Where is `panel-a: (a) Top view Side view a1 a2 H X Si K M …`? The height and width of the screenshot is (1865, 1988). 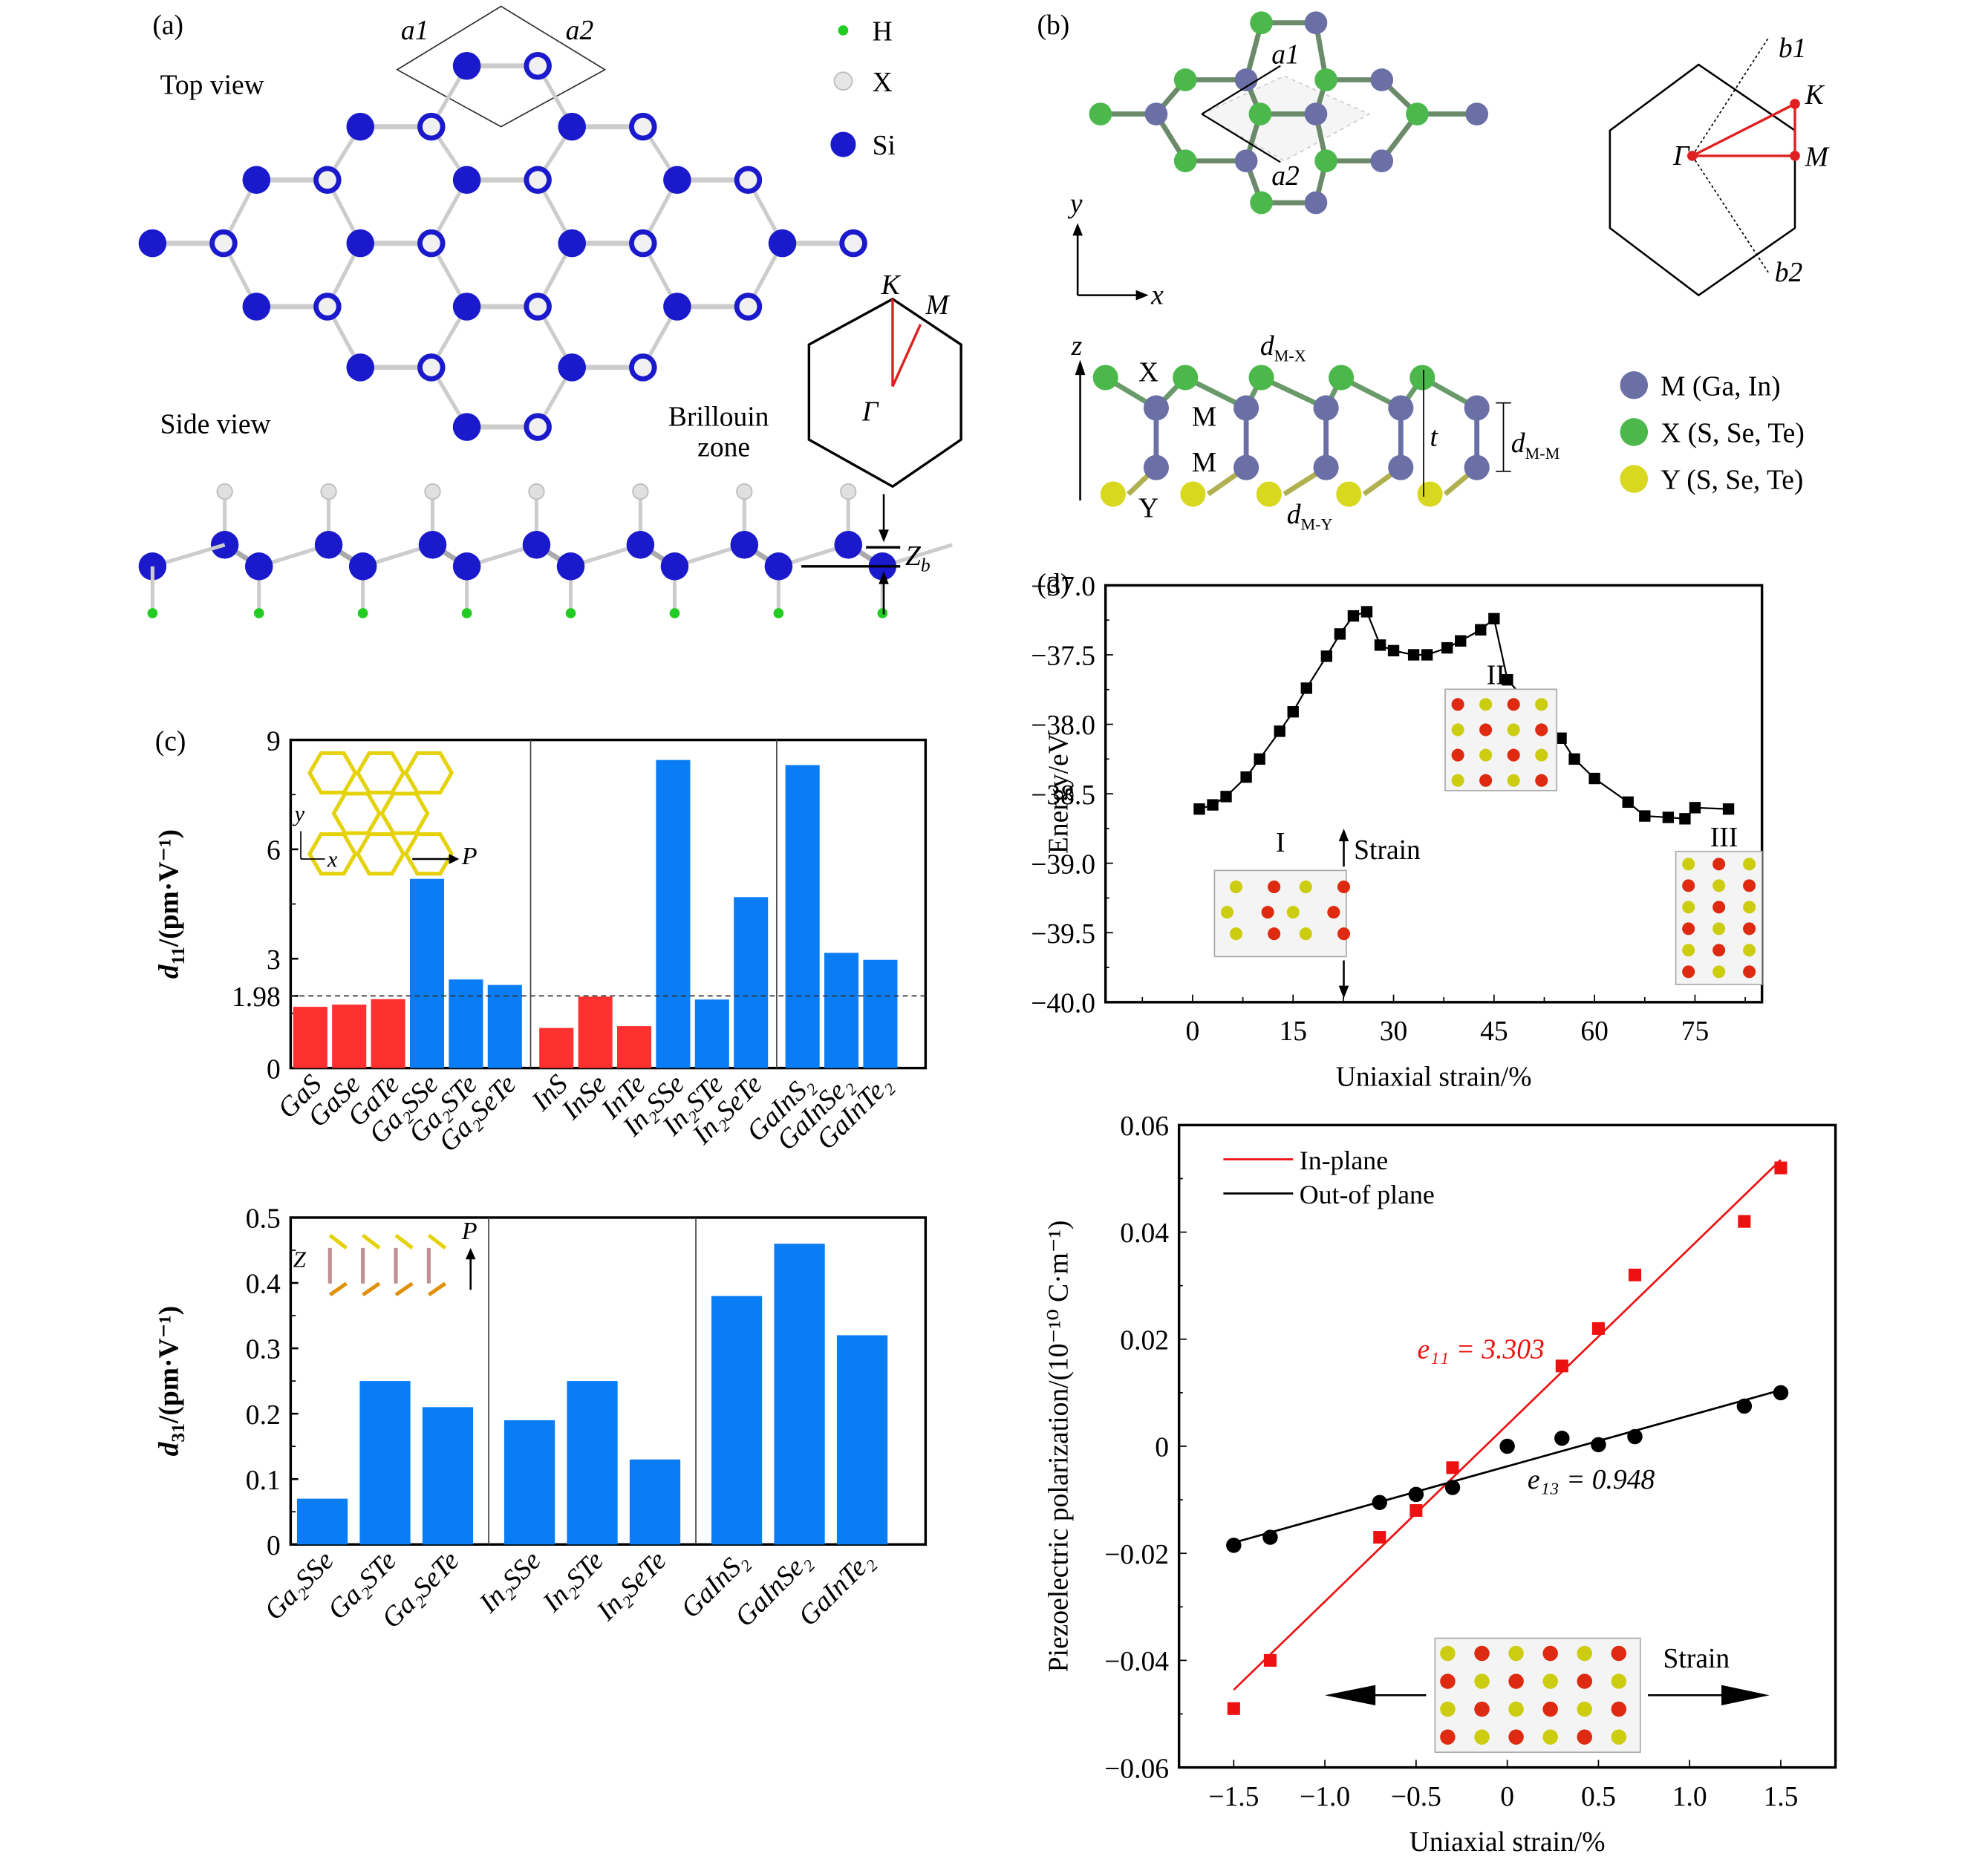 panel-a: (a) Top view Side view a1 a2 H X Si K M … is located at coordinates (550, 311).